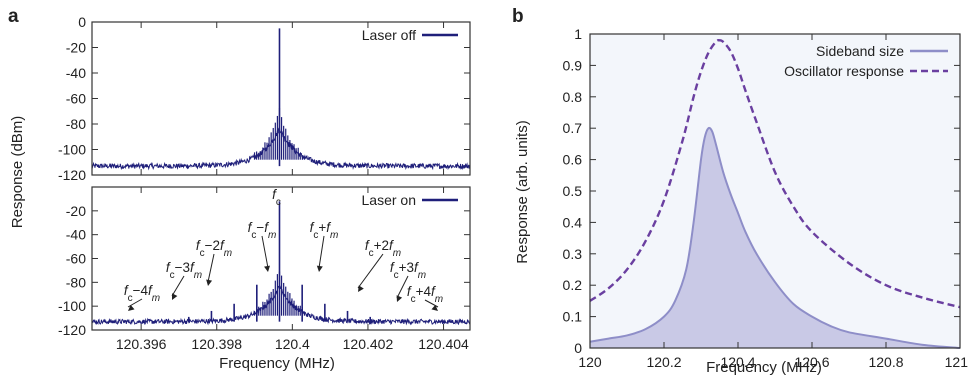  I want to click on panel-a-sideband-label: fc, so click(276, 197).